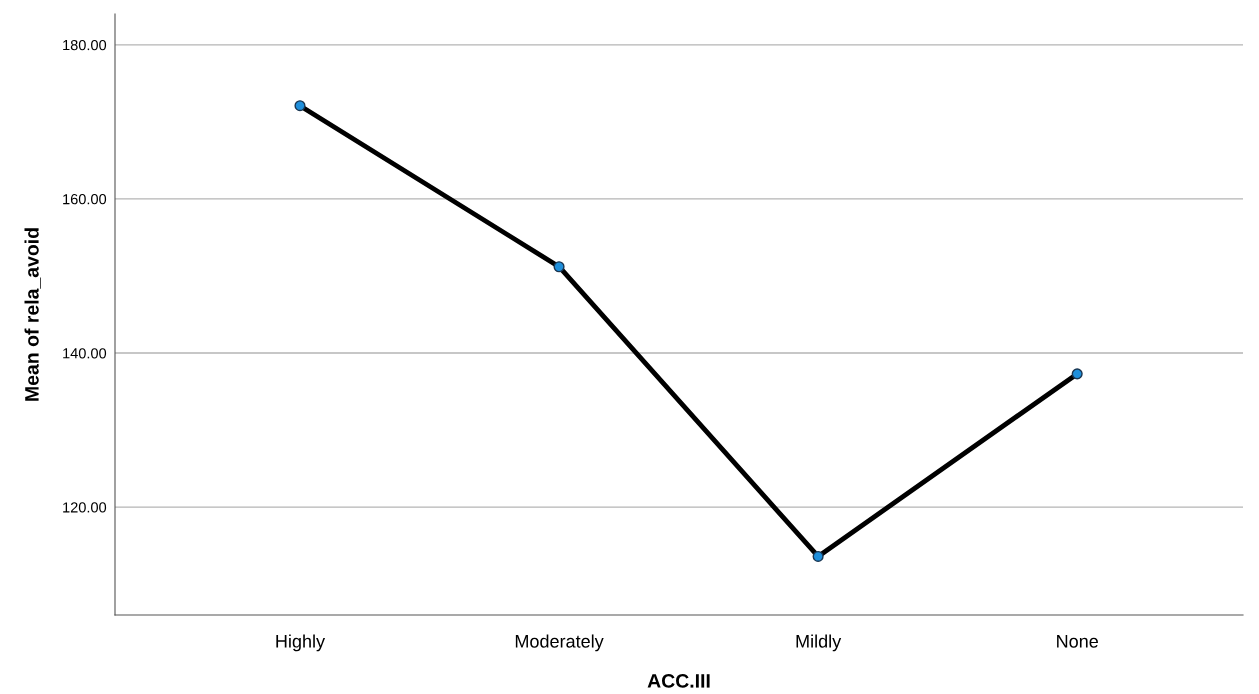 This screenshot has height=694, width=1259. I want to click on y-axis-title: Mean of rela_avoid, so click(32, 314).